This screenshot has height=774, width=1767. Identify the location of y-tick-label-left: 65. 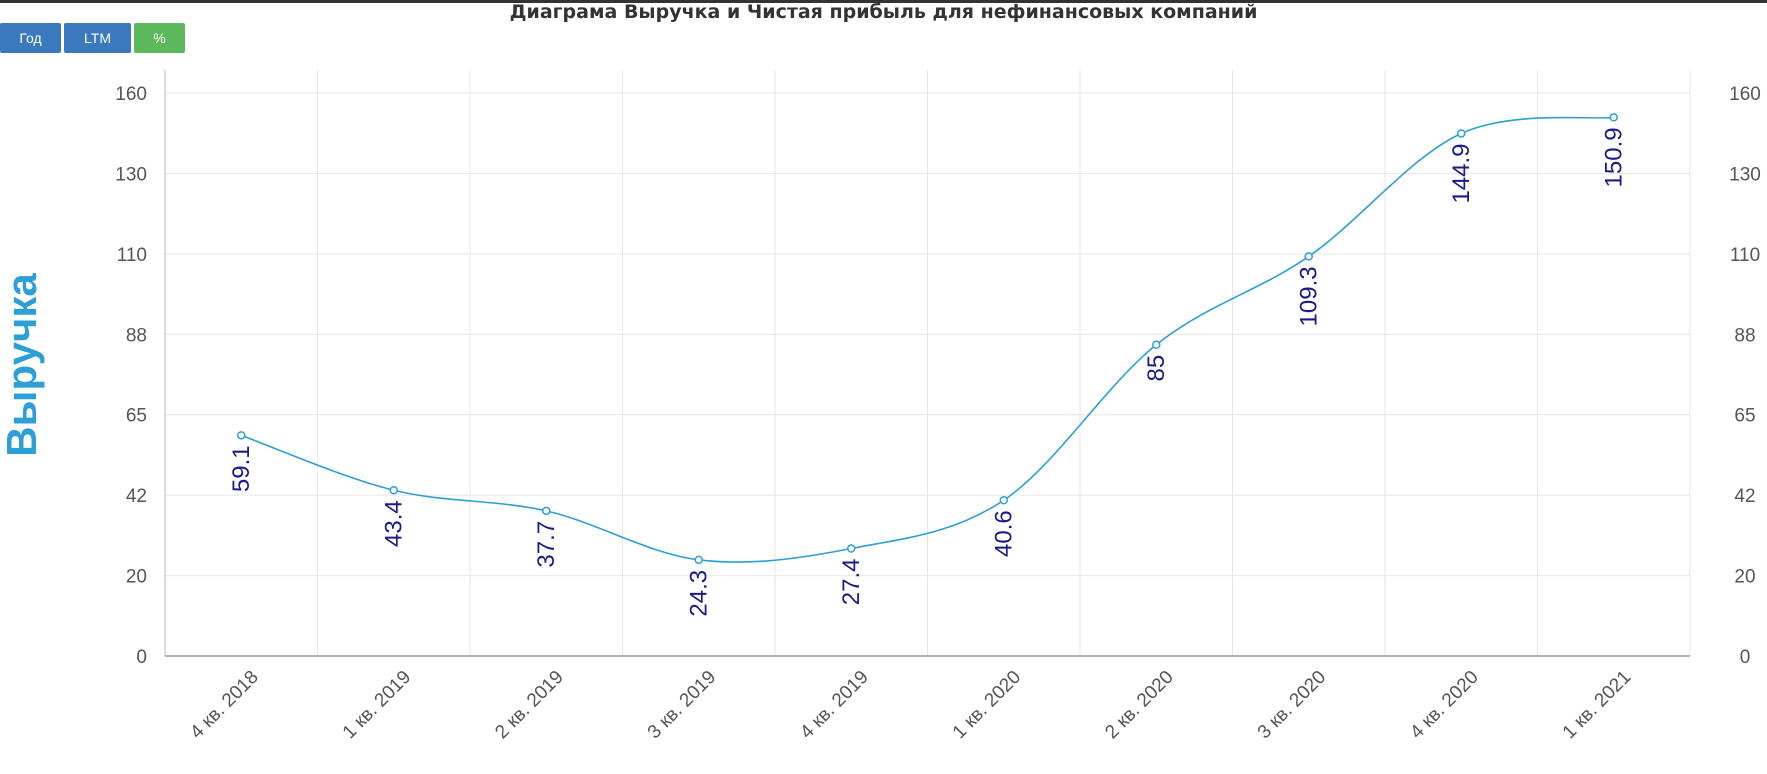
(136, 416).